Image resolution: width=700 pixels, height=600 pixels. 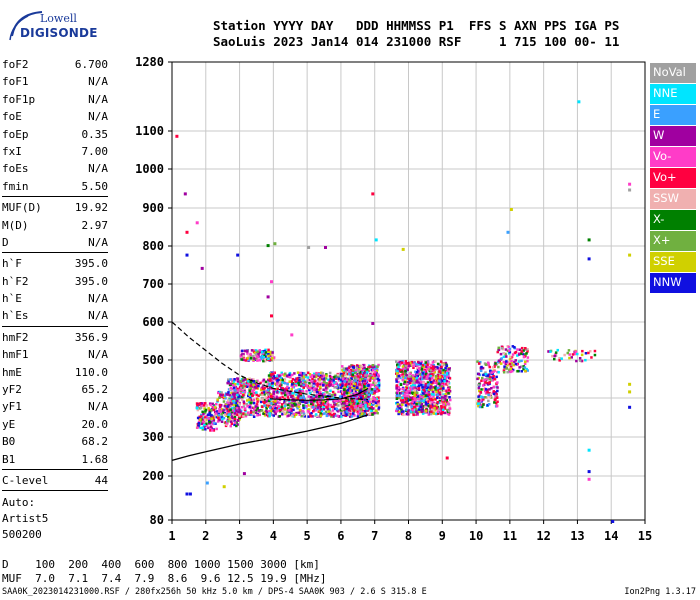 I want to click on param-name: M(D), so click(x=15, y=225).